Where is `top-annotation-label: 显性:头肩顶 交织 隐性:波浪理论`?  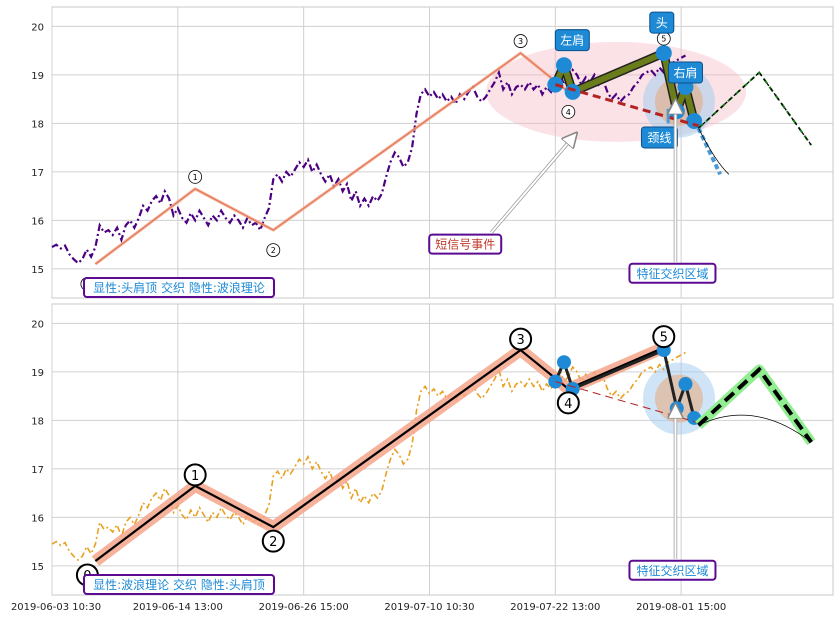
top-annotation-label: 显性:头肩顶 交织 隐性:波浪理论 is located at coordinates (179, 287).